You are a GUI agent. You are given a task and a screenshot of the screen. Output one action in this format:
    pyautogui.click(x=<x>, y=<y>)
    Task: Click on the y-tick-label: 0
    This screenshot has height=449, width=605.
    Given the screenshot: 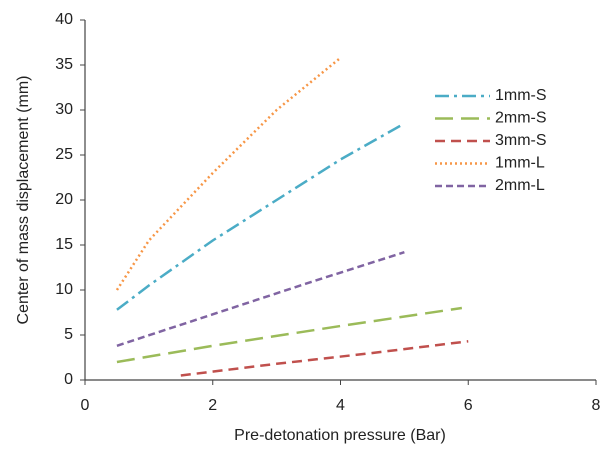 What is the action you would take?
    pyautogui.click(x=68, y=379)
    